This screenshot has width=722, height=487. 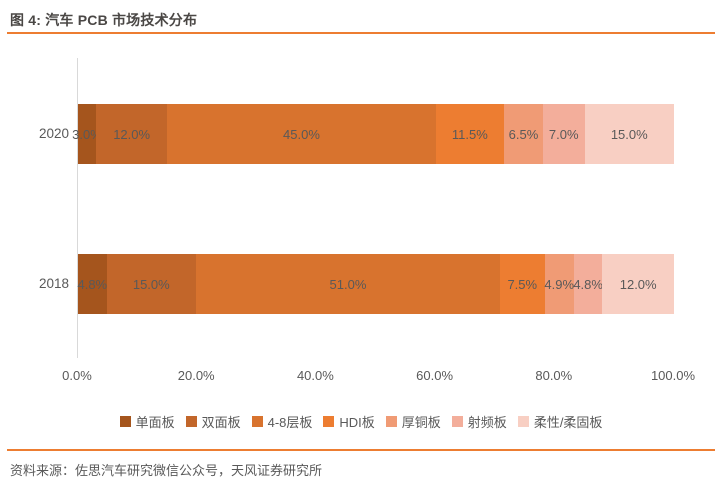 What do you see at coordinates (673, 375) in the screenshot?
I see `x-tick-label: 100.0%` at bounding box center [673, 375].